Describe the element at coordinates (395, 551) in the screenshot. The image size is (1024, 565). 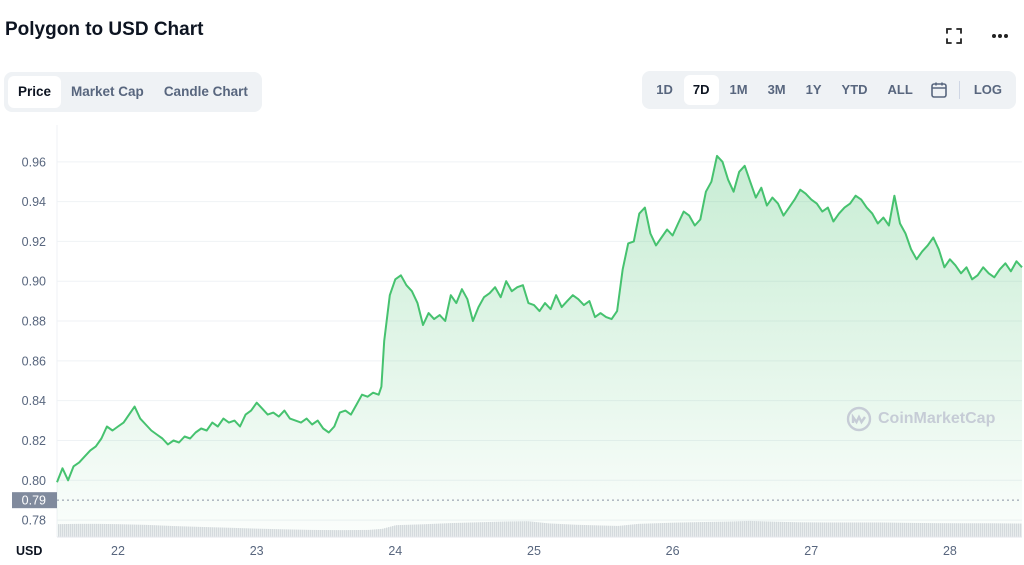
I see `x-tick-label: 24` at that location.